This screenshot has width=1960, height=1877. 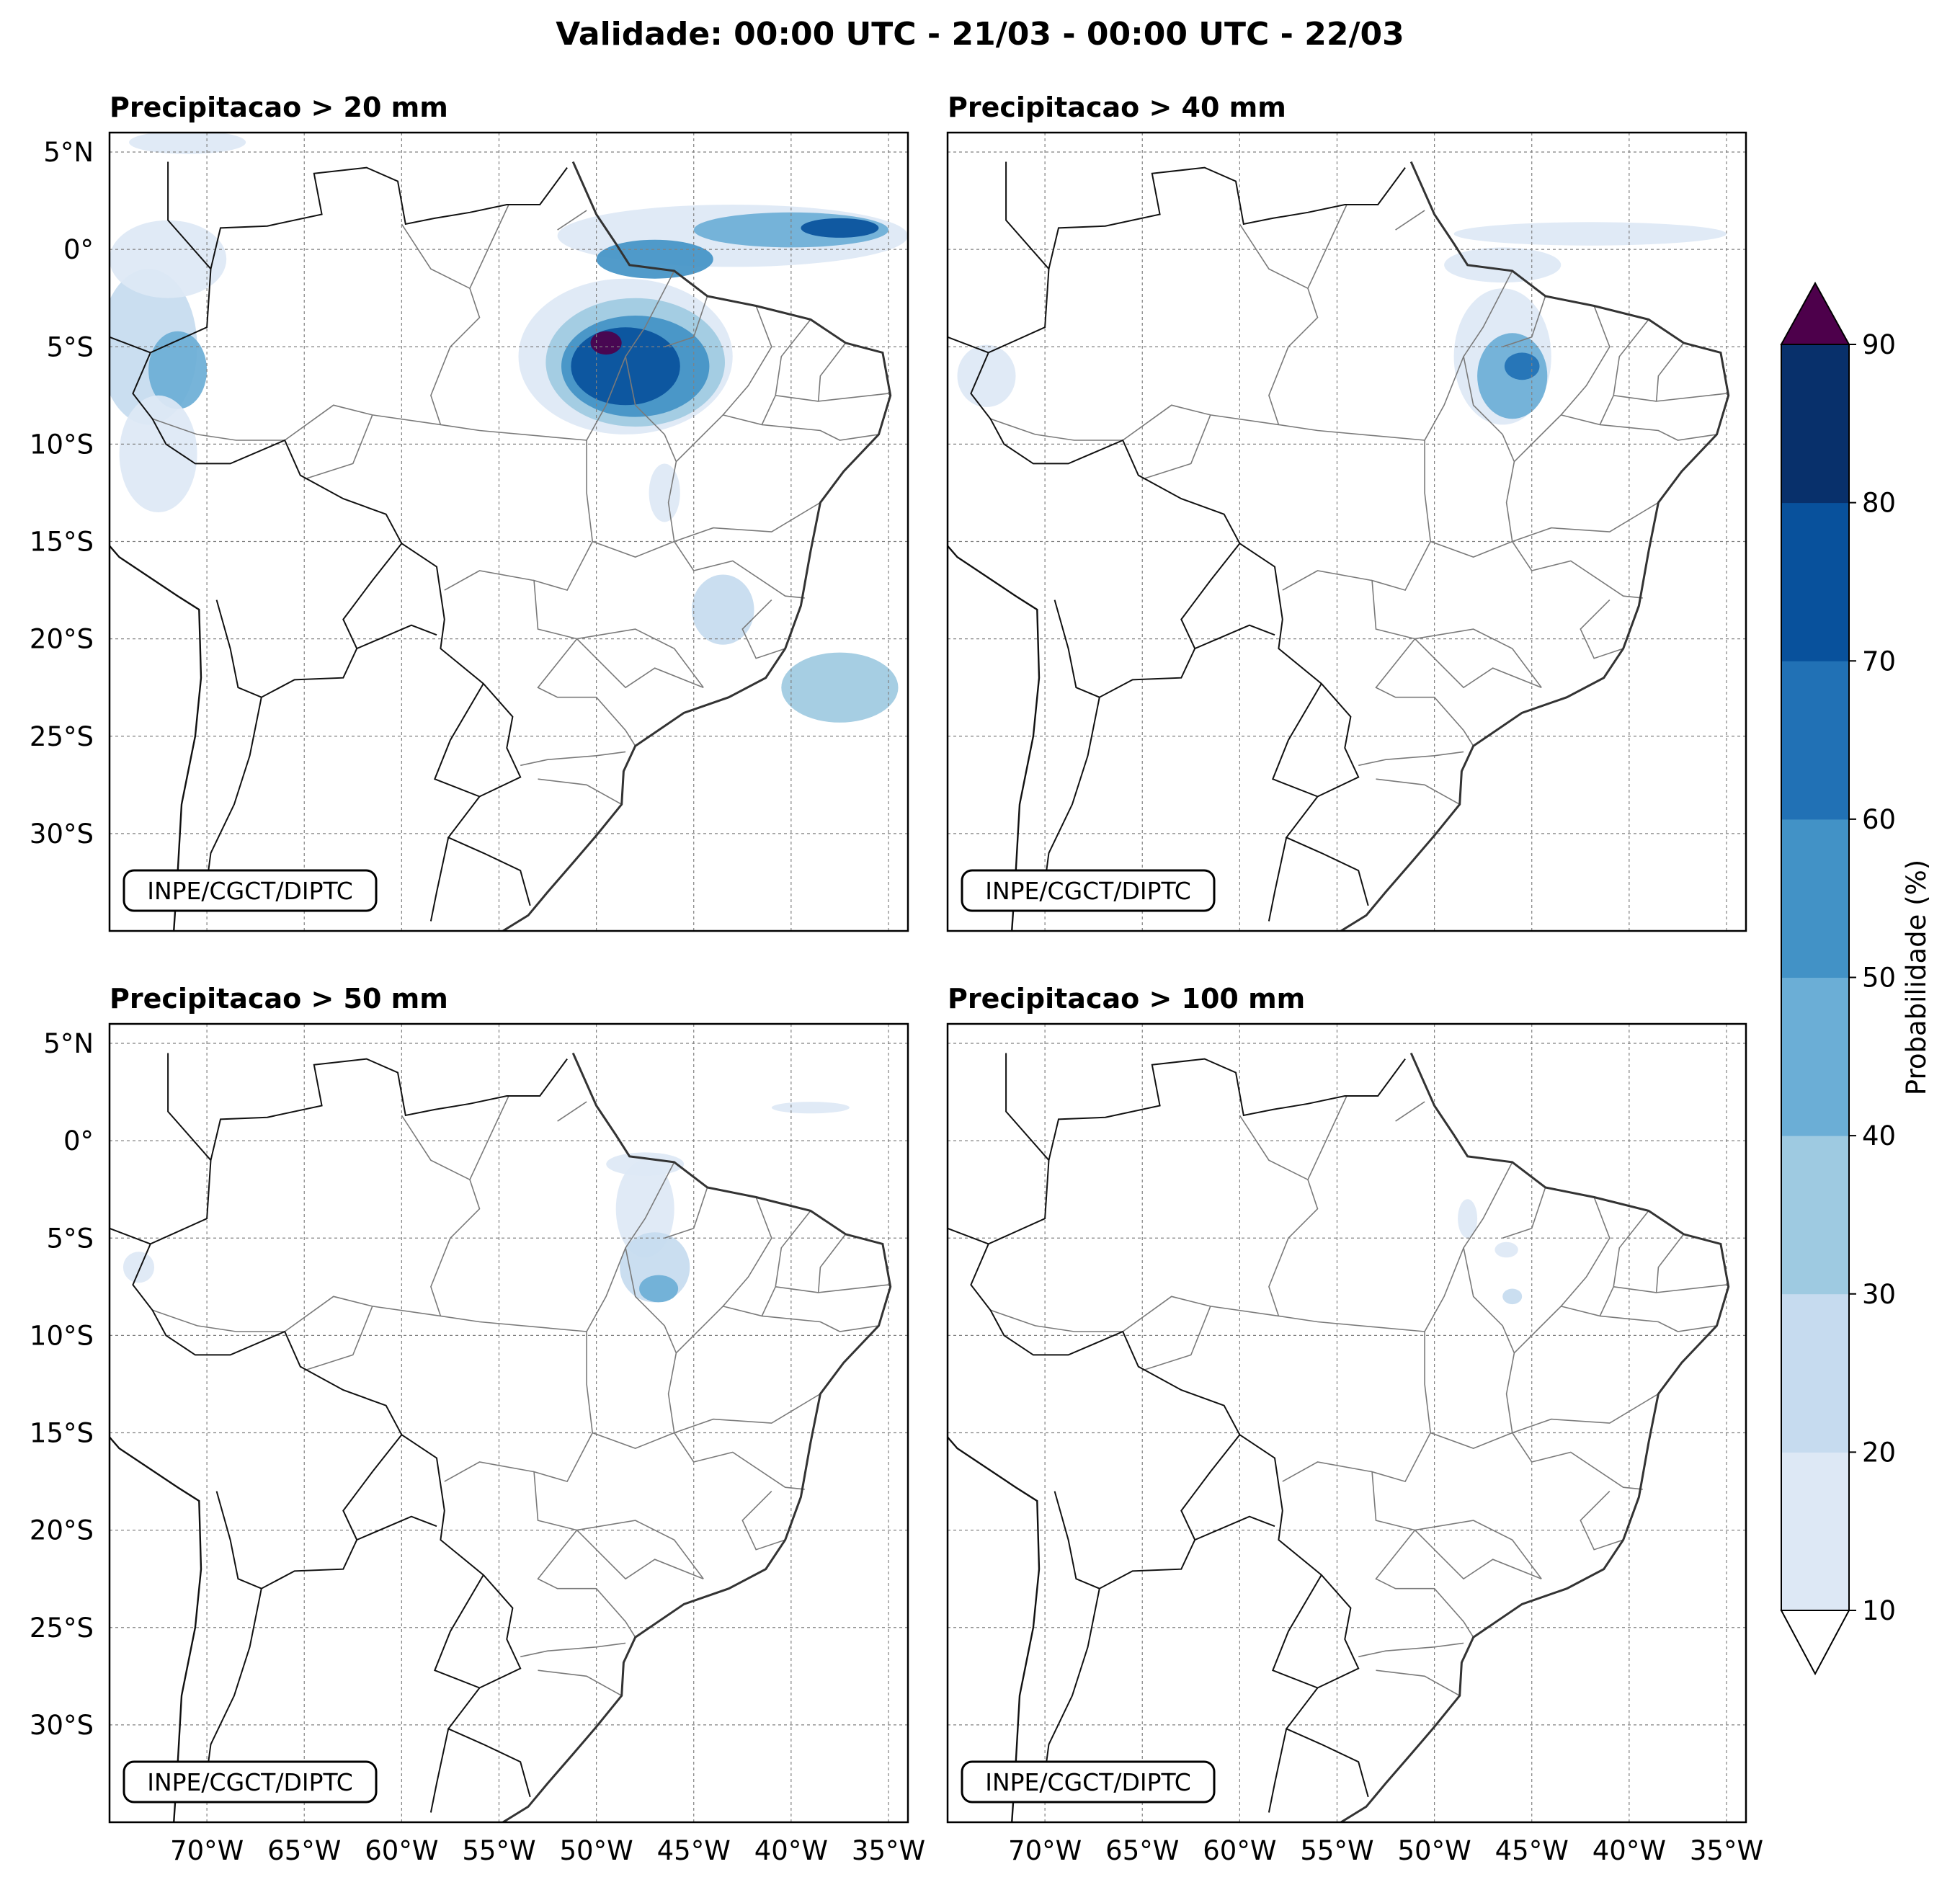 I want to click on latitude-tick-label: 30°S, so click(x=62, y=1725).